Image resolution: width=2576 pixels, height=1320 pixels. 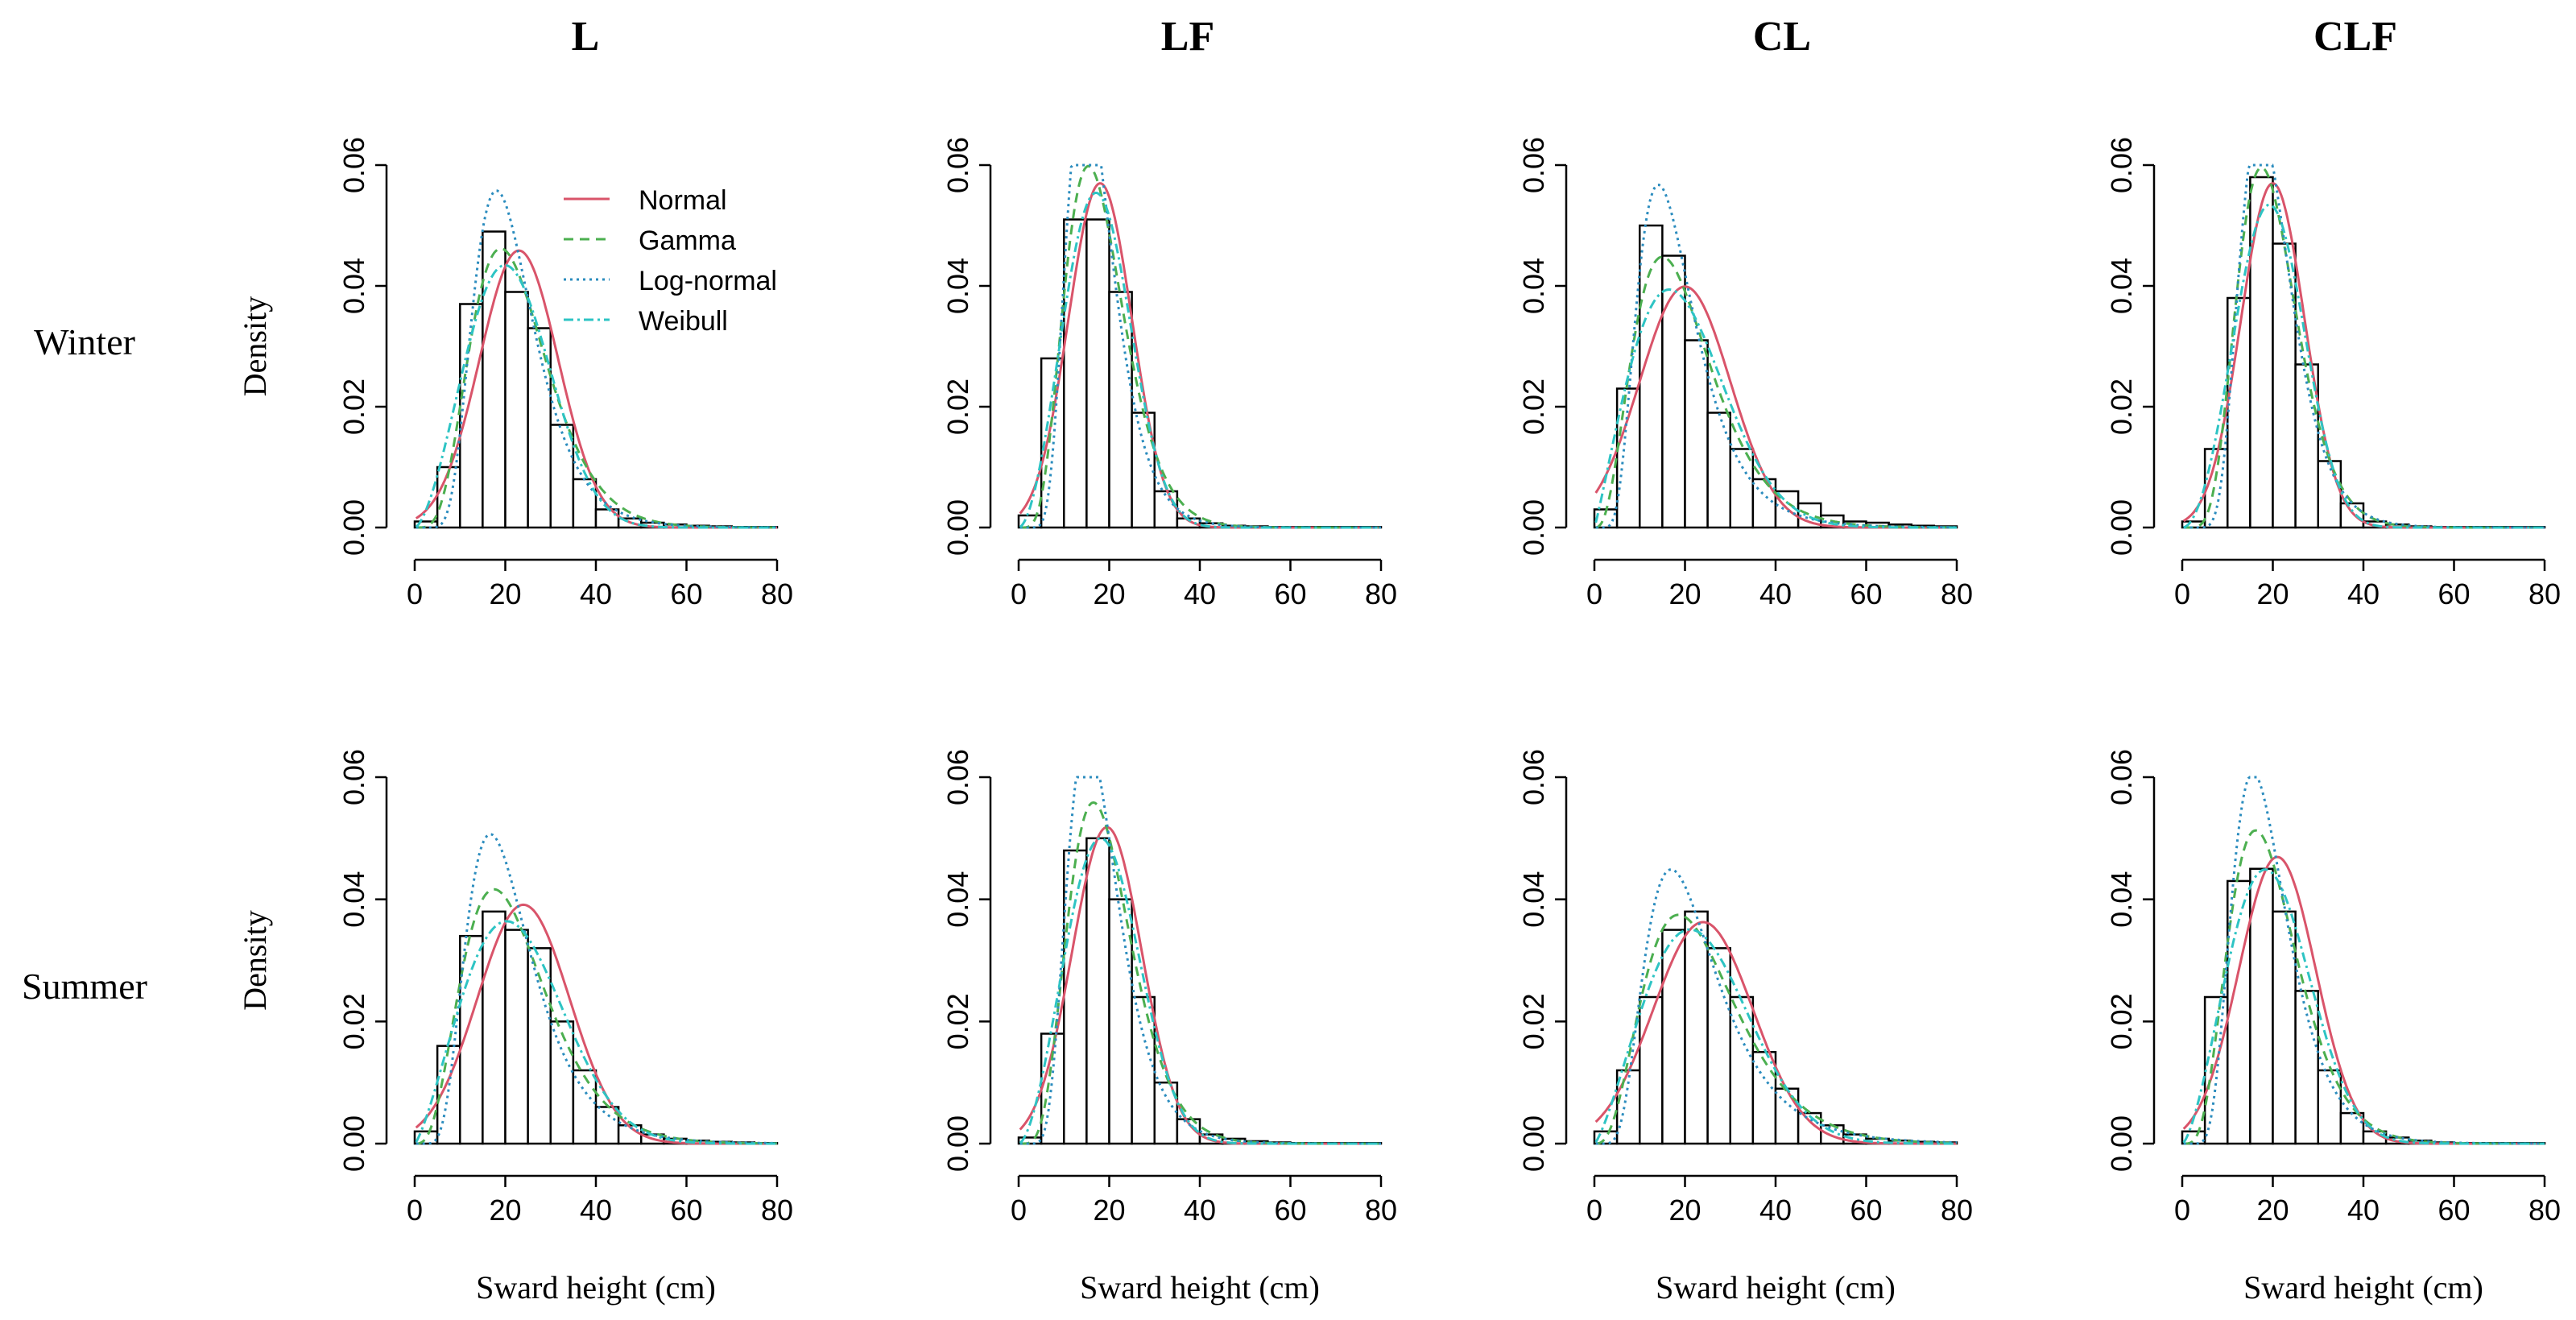 I want to click on row-title-summer: Summer, so click(x=85, y=986).